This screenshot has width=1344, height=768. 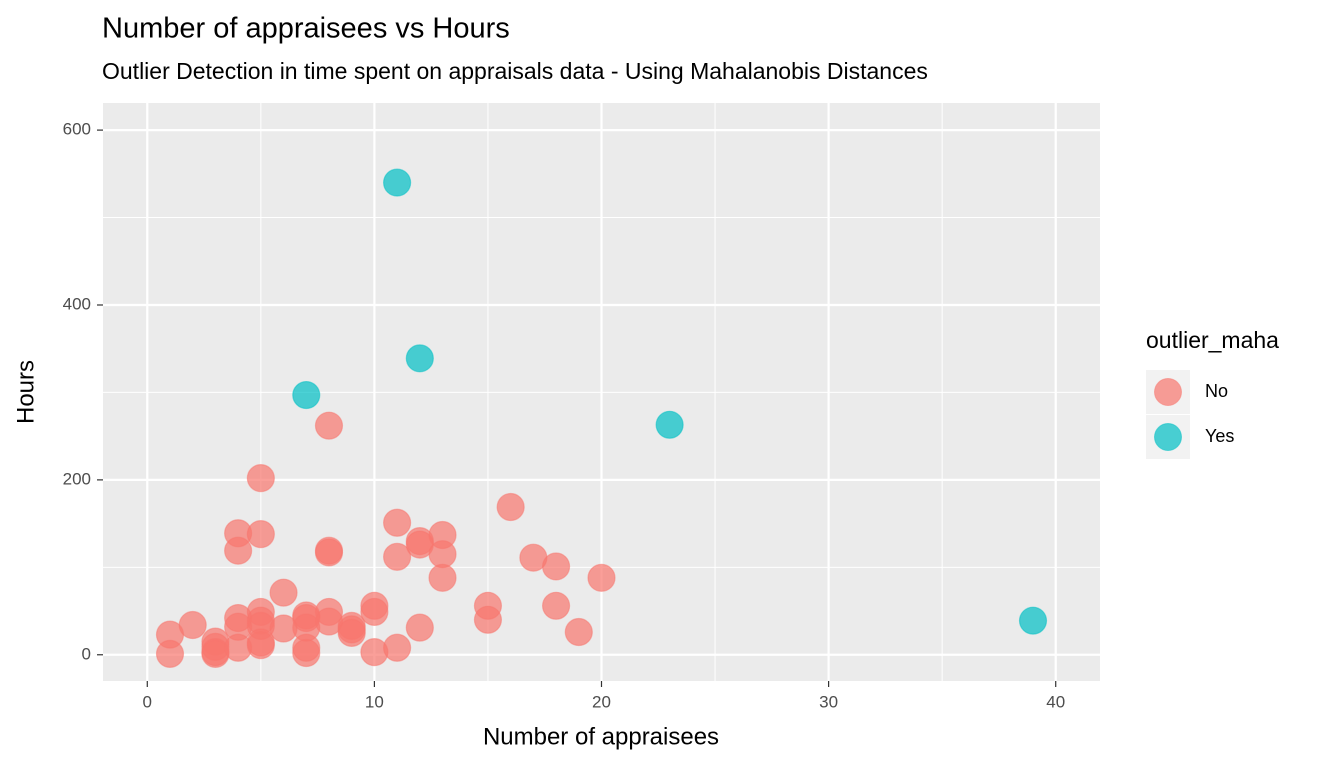 I want to click on legend-title: outlier_maha, so click(x=1212, y=340).